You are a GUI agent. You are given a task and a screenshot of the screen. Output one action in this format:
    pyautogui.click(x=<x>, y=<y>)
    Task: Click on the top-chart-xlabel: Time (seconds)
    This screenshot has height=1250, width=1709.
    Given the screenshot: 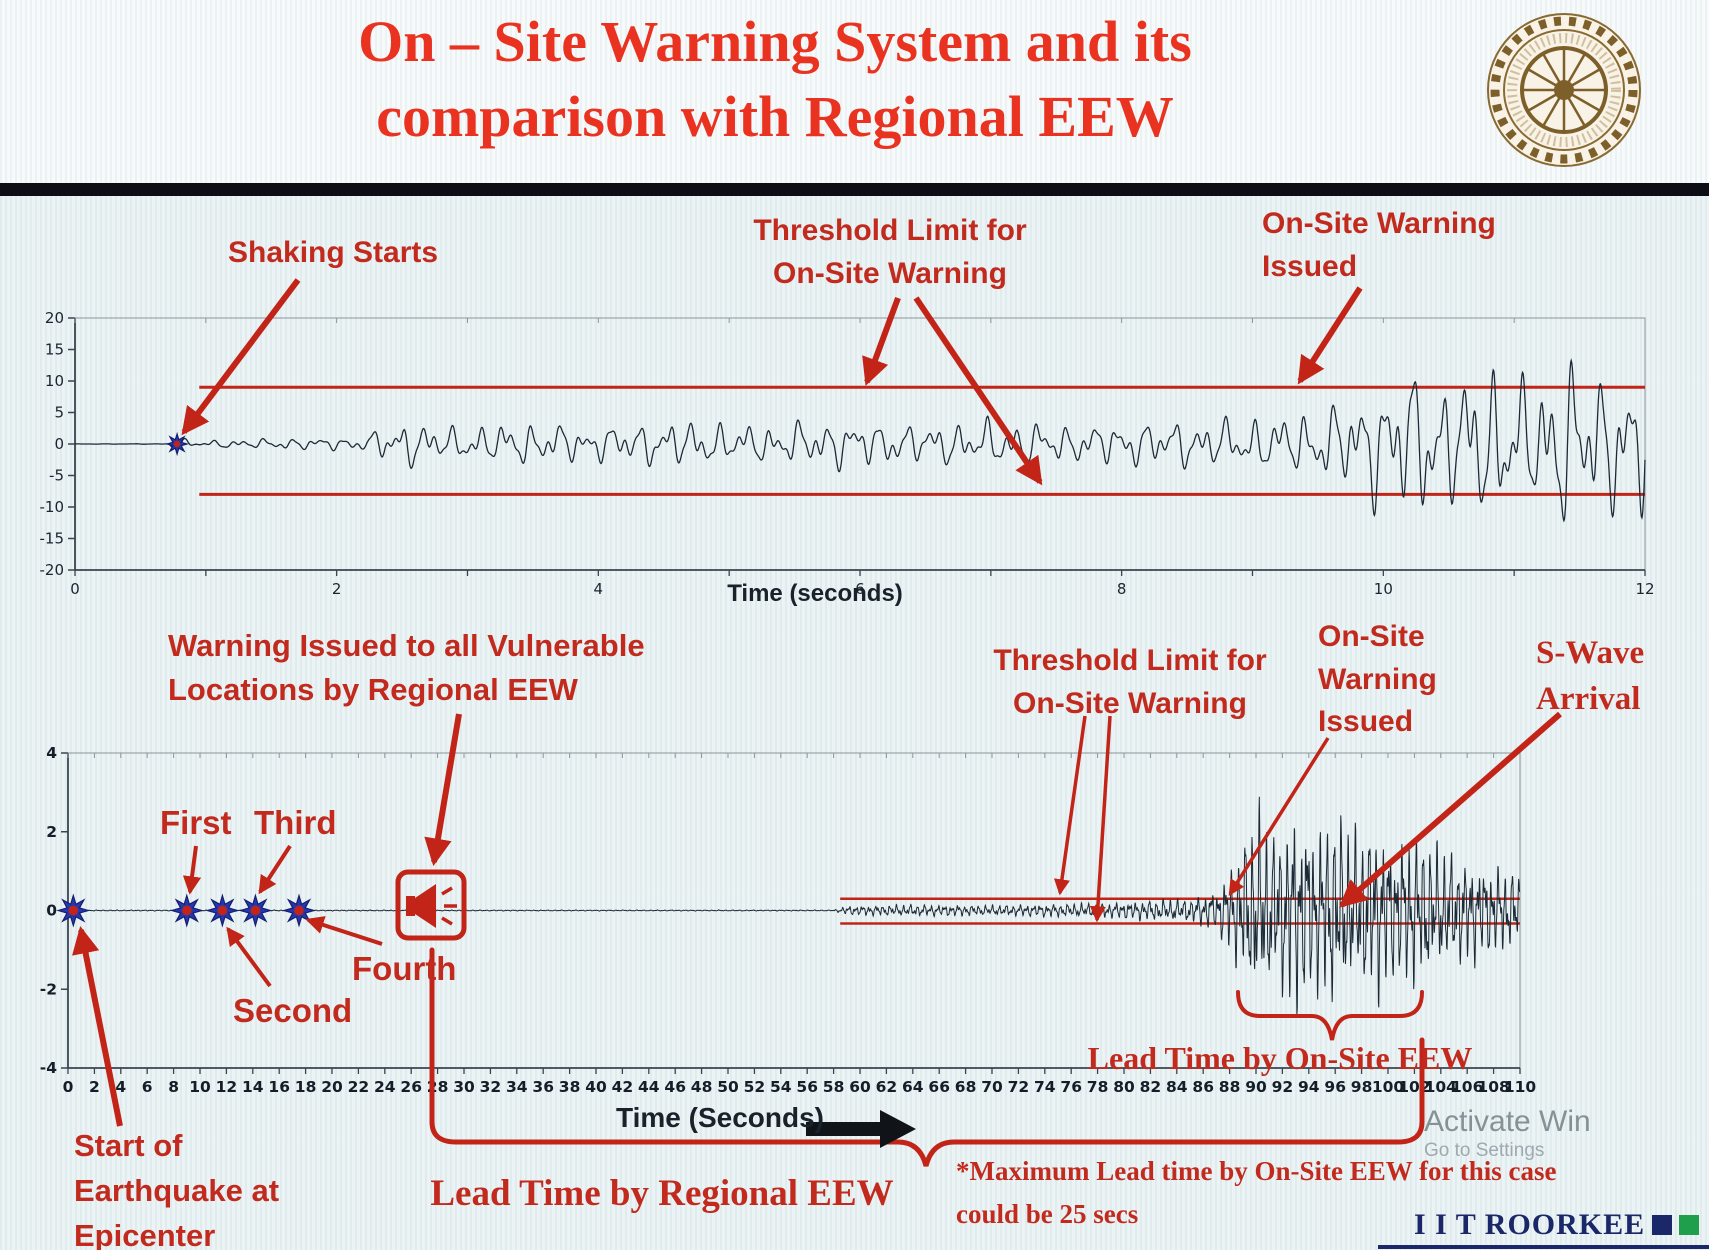 What is the action you would take?
    pyautogui.click(x=815, y=593)
    